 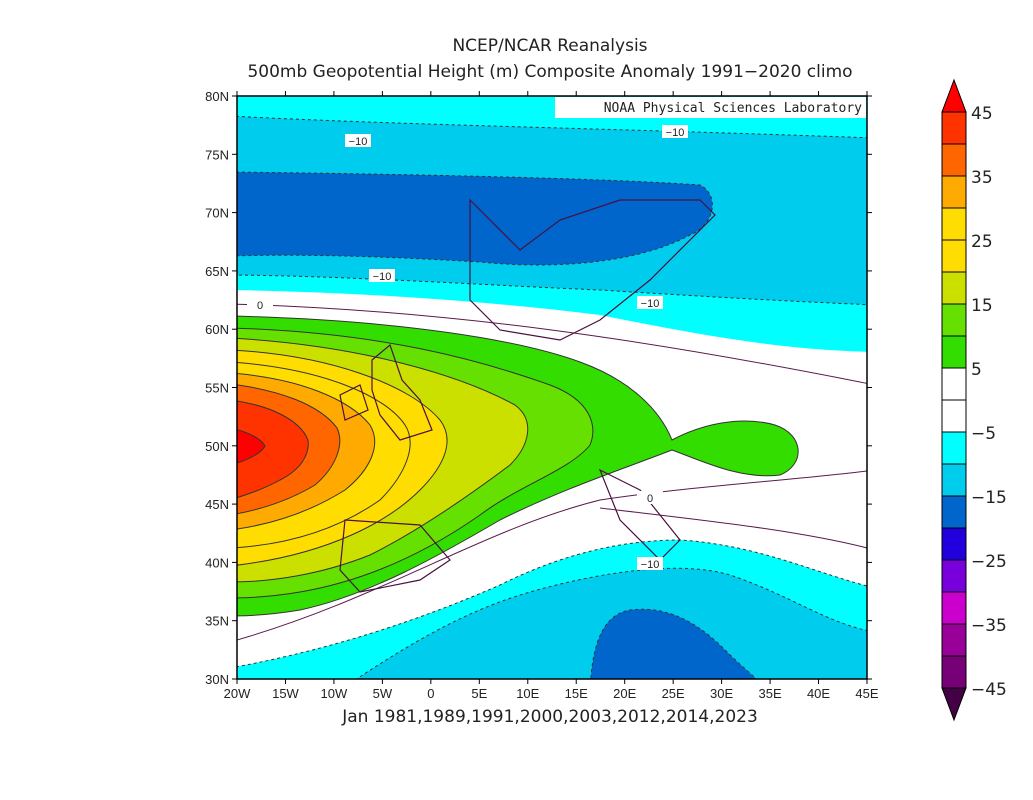 What do you see at coordinates (954, 95) in the screenshot?
I see `colorbar-max-arrow` at bounding box center [954, 95].